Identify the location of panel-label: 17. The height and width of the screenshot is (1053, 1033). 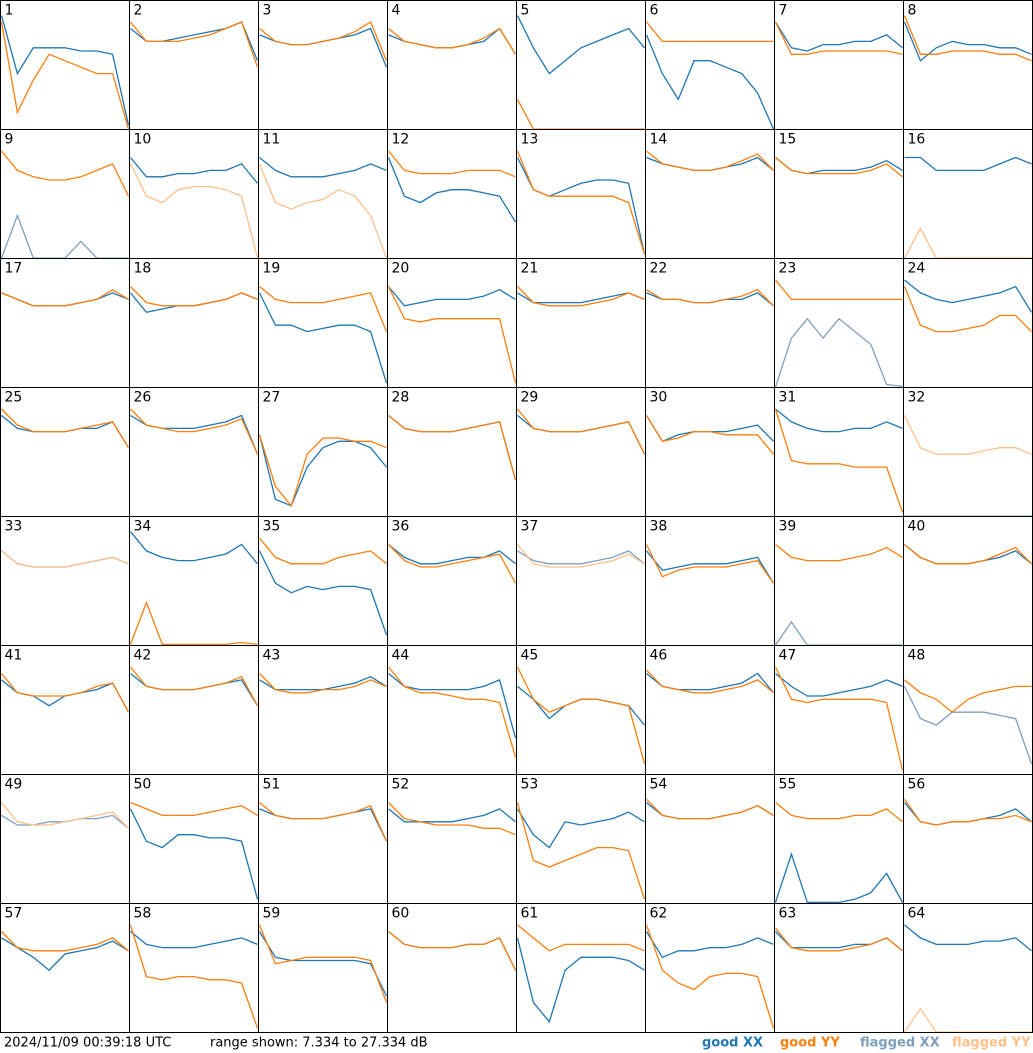
(14, 269).